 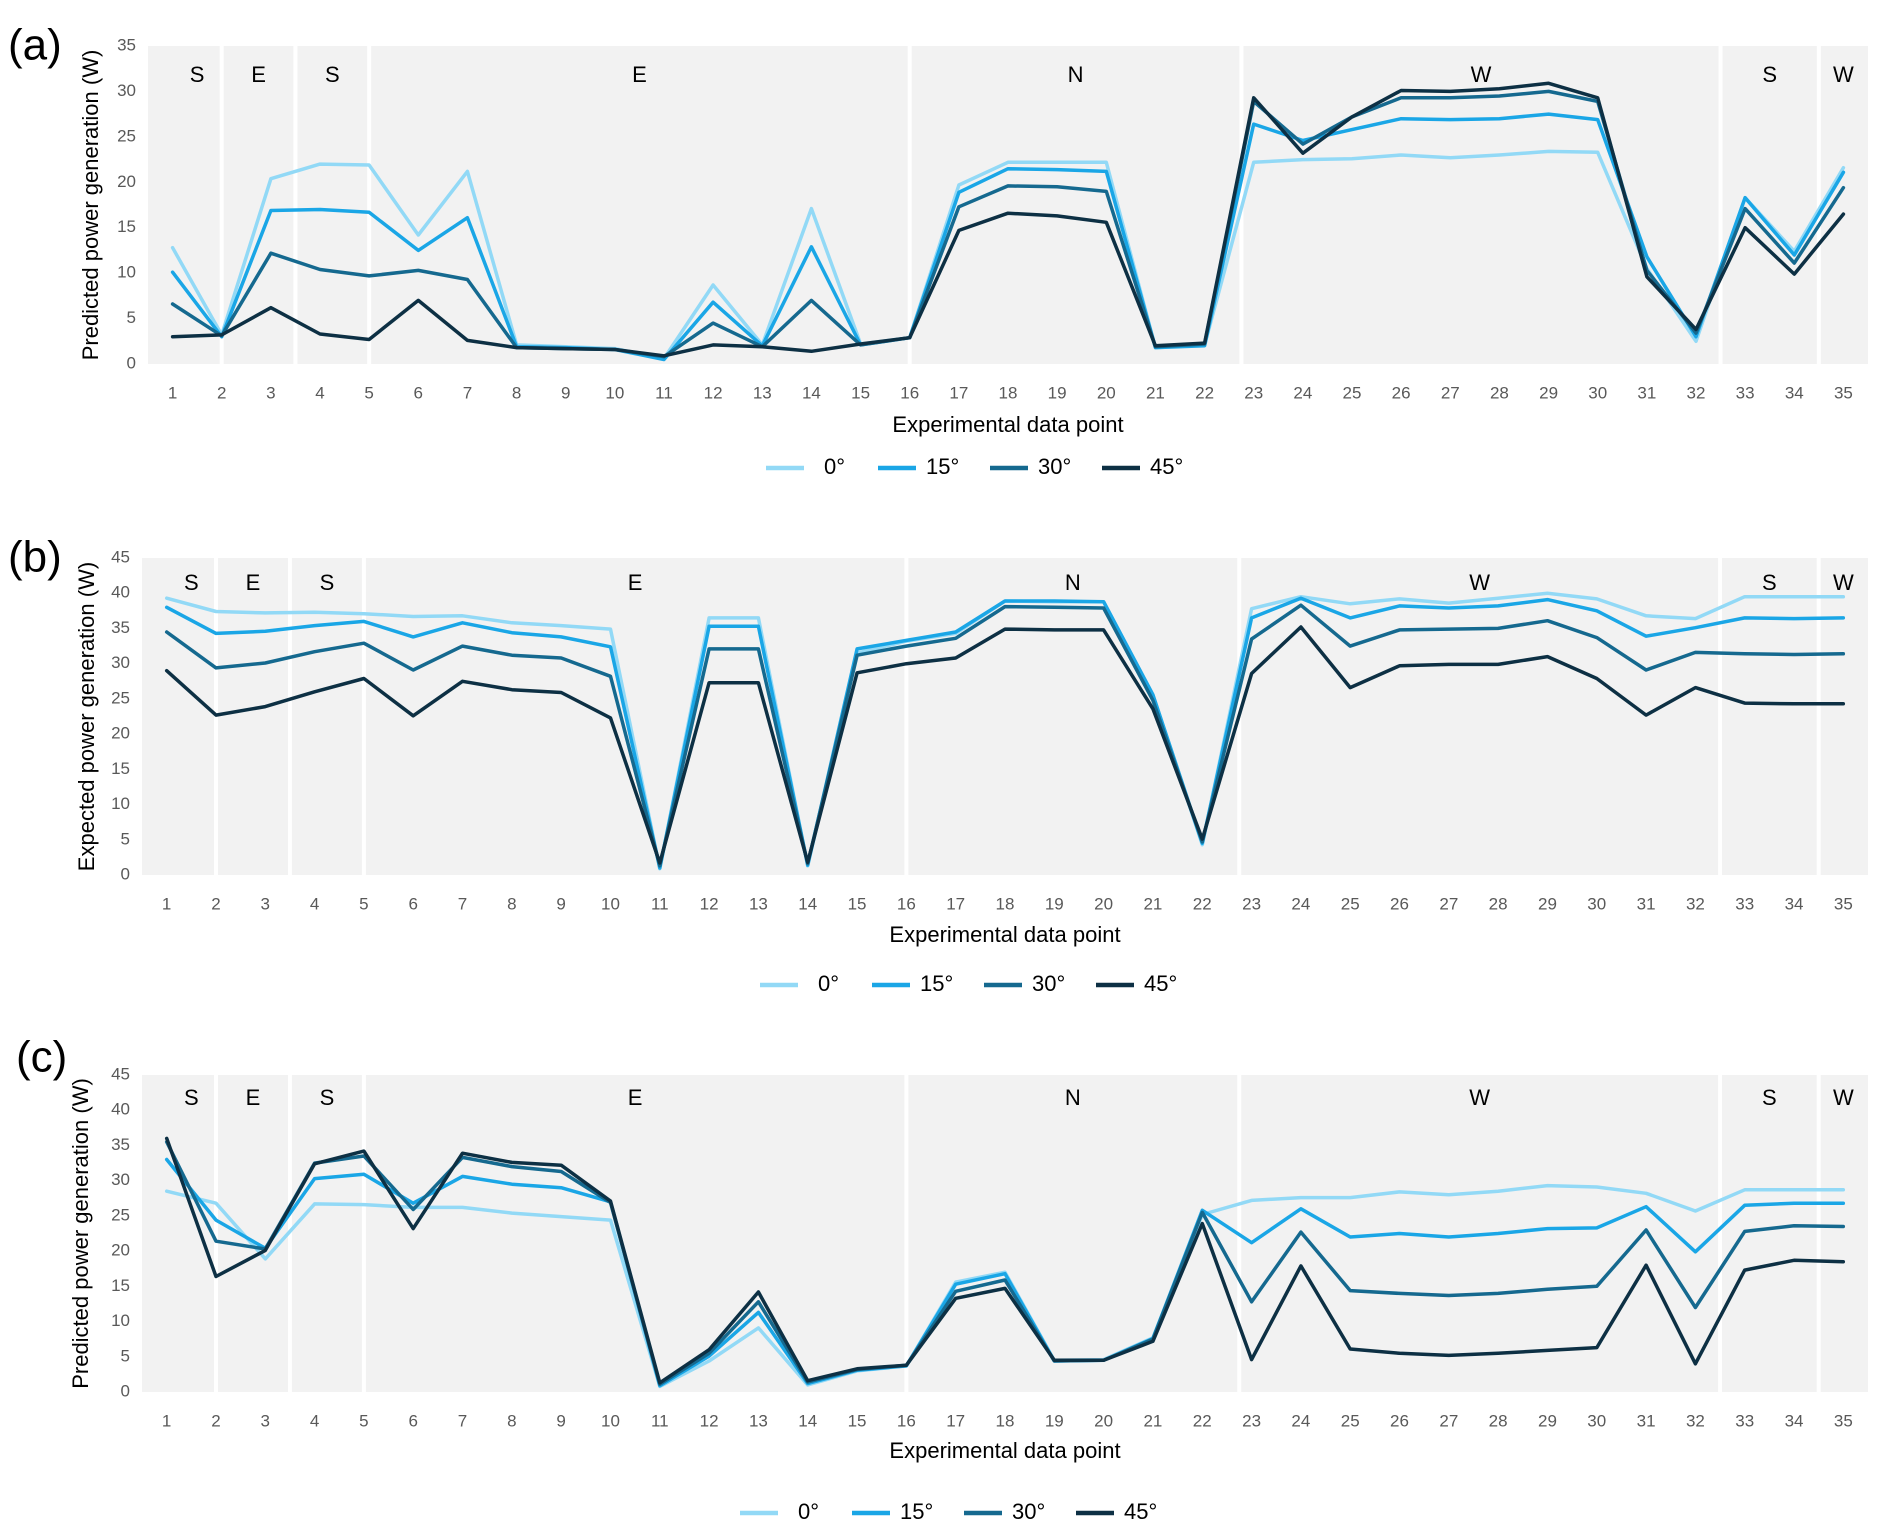 What do you see at coordinates (1028, 1511) in the screenshot?
I see `legend-label: 30°` at bounding box center [1028, 1511].